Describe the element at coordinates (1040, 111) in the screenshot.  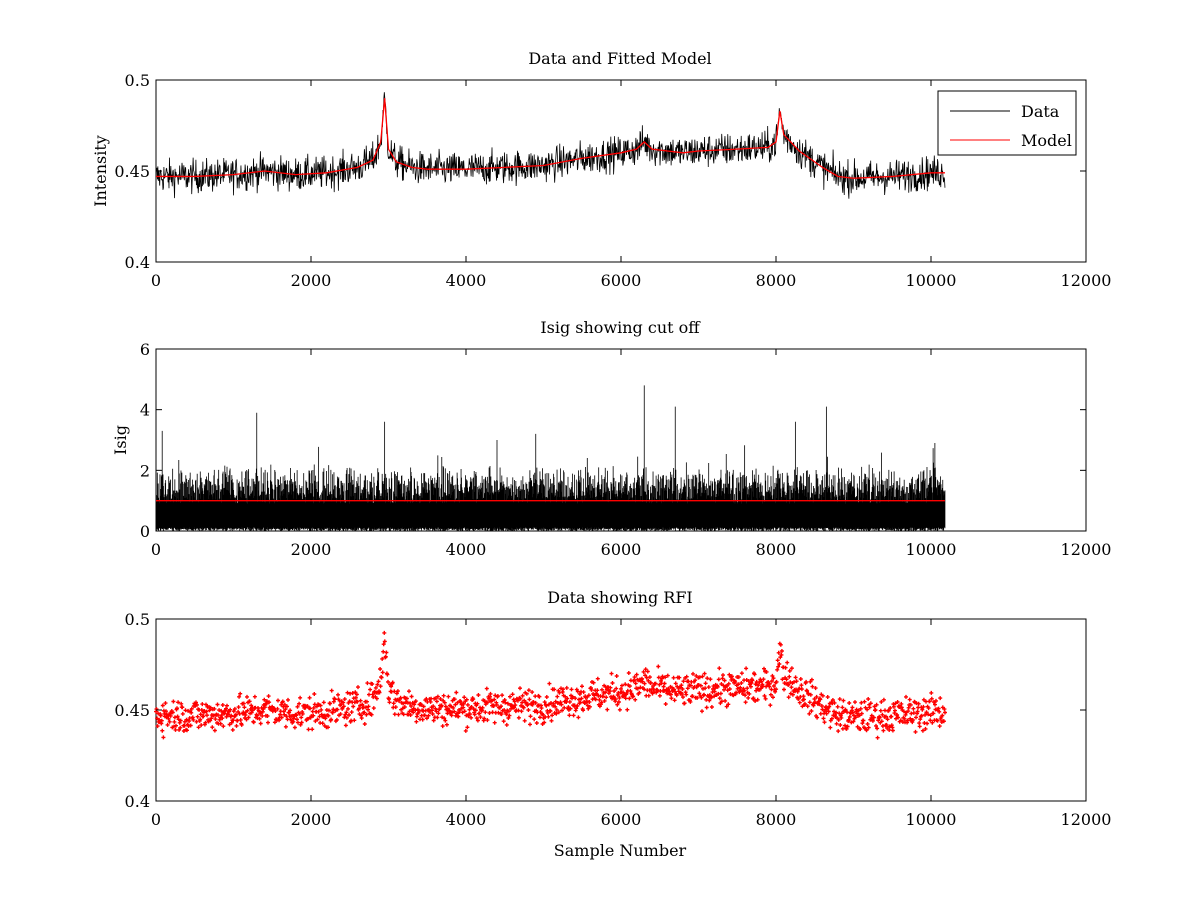
I see `legend-label-data: Data` at that location.